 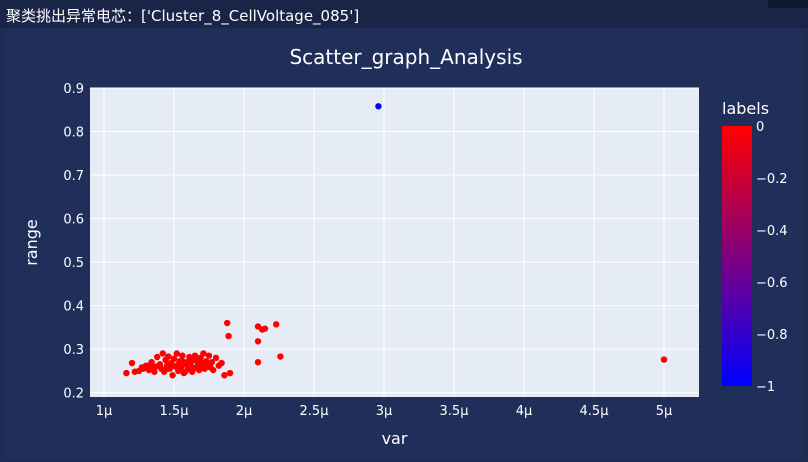 What do you see at coordinates (314, 411) in the screenshot?
I see `x-tick-label: 2.5μ` at bounding box center [314, 411].